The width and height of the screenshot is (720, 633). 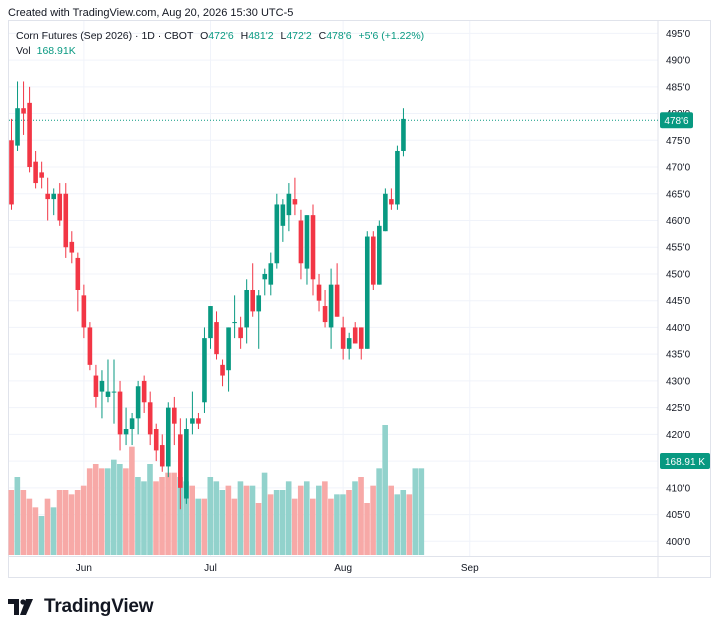 What do you see at coordinates (678, 34) in the screenshot?
I see `y-tick-label: 495'0` at bounding box center [678, 34].